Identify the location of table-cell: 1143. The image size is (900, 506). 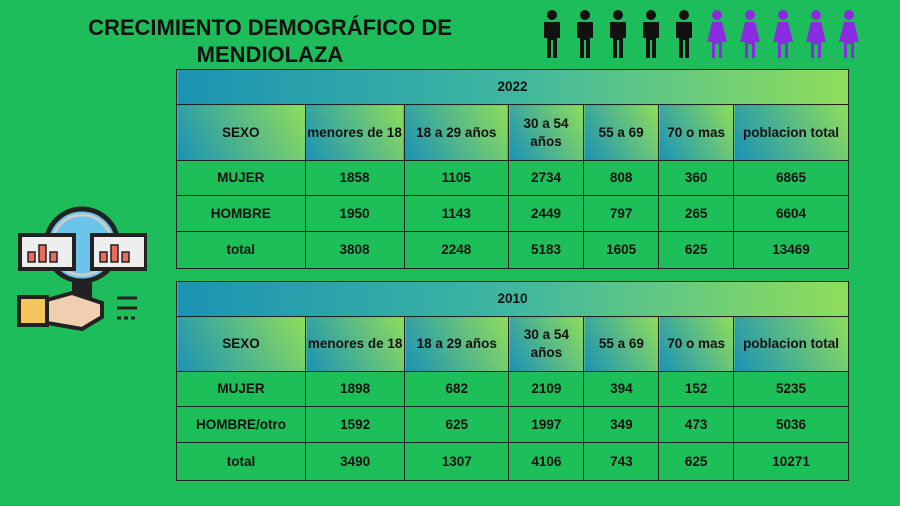
(456, 213).